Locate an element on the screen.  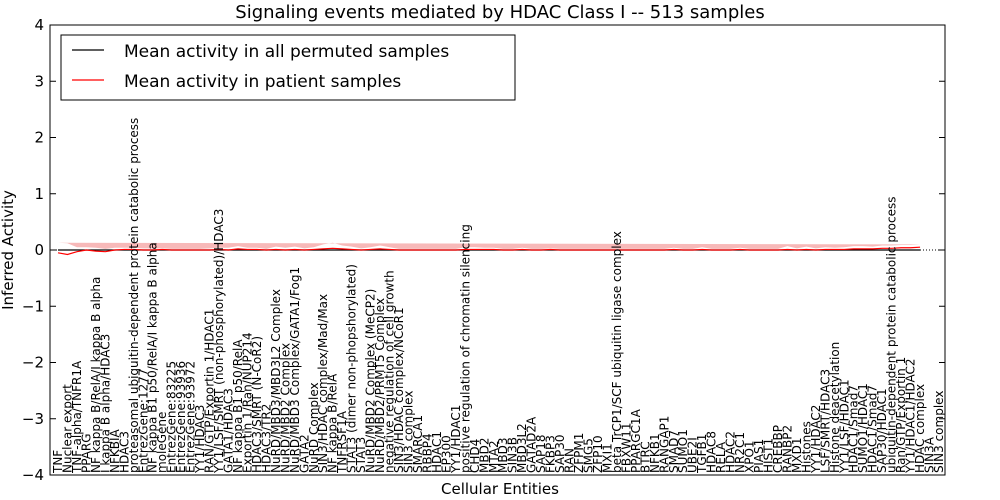
y-tick-label: −2 is located at coordinates (33, 363).